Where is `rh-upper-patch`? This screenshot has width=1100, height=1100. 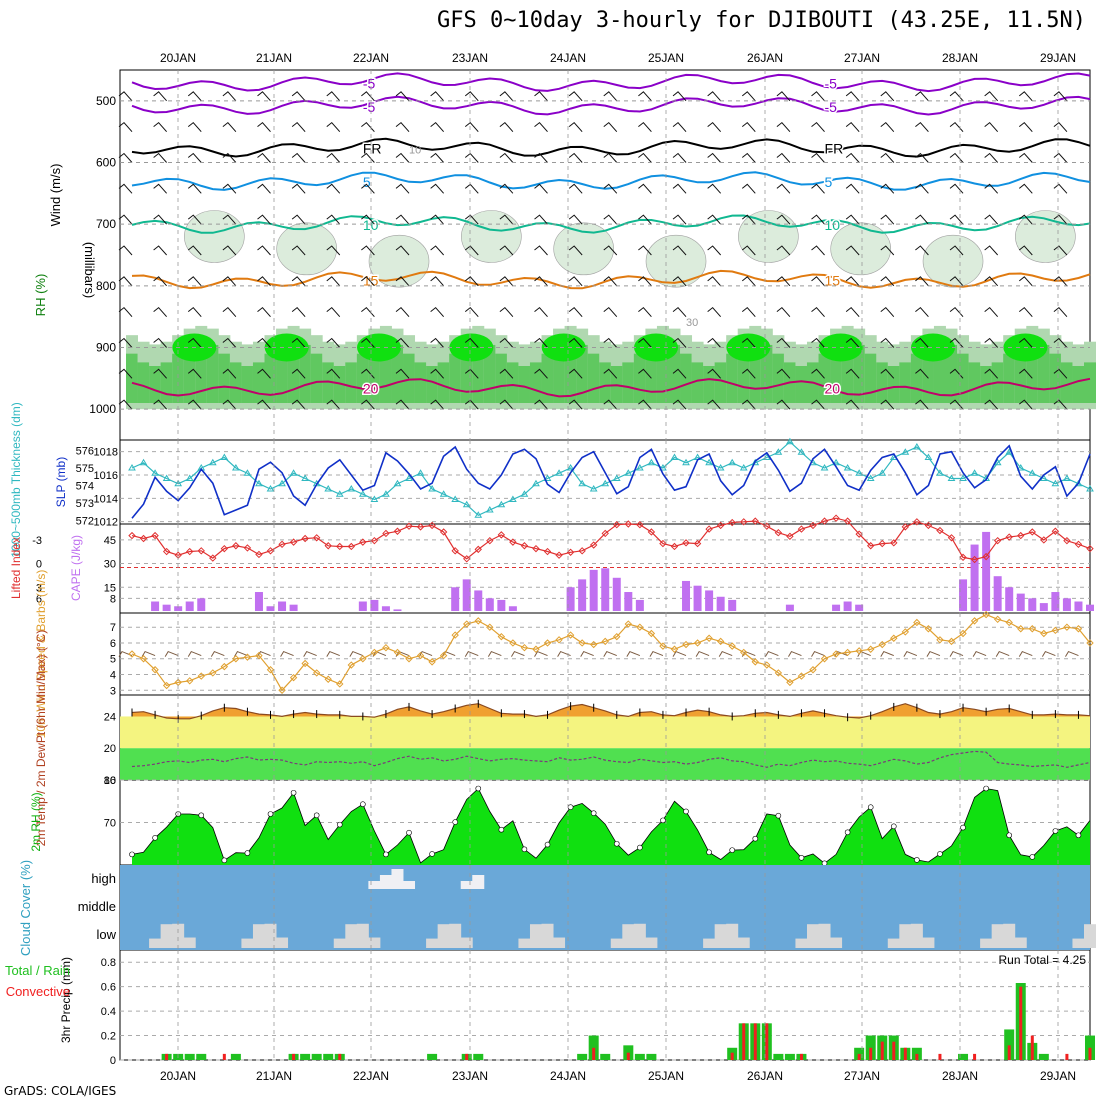 rh-upper-patch is located at coordinates (583, 249).